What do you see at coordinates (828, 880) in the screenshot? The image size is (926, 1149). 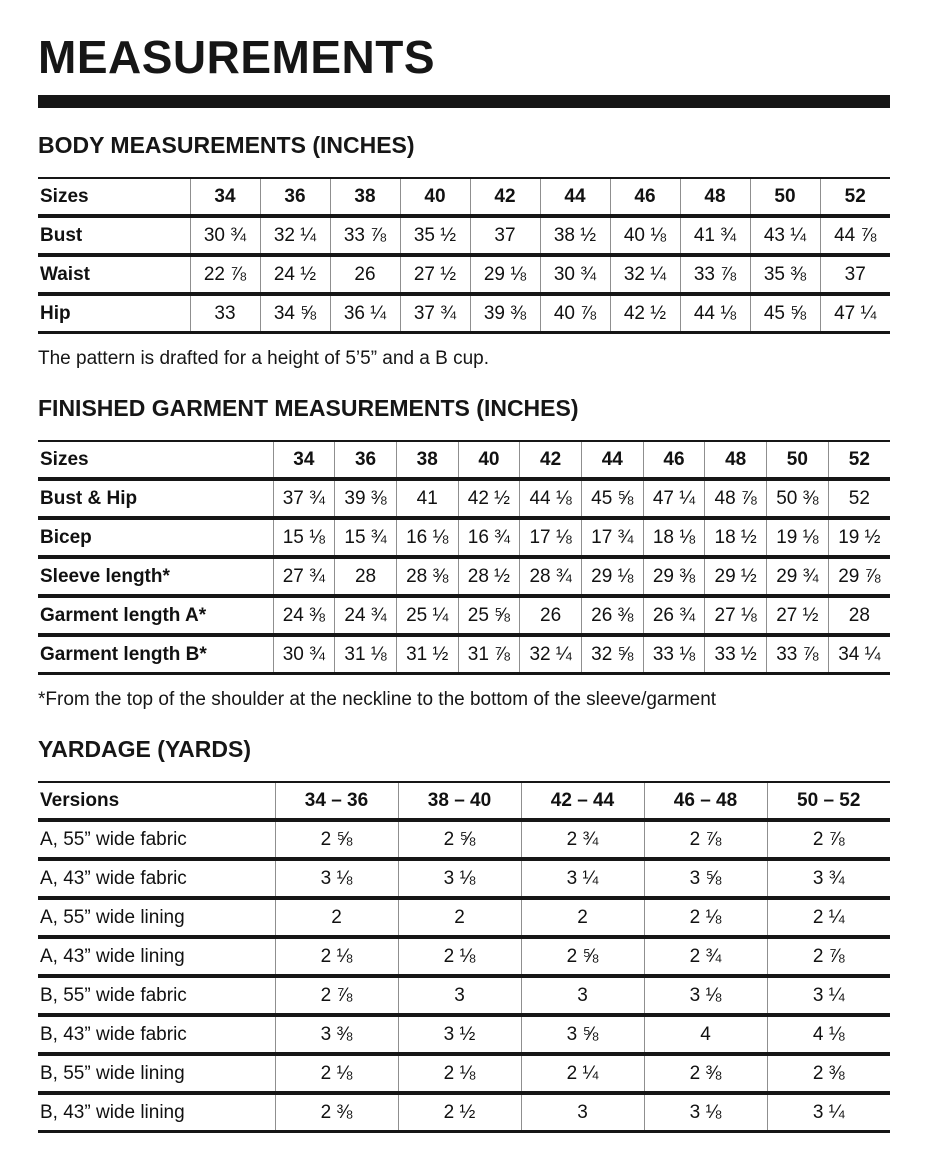 I see `value-cell: 3 ¾` at bounding box center [828, 880].